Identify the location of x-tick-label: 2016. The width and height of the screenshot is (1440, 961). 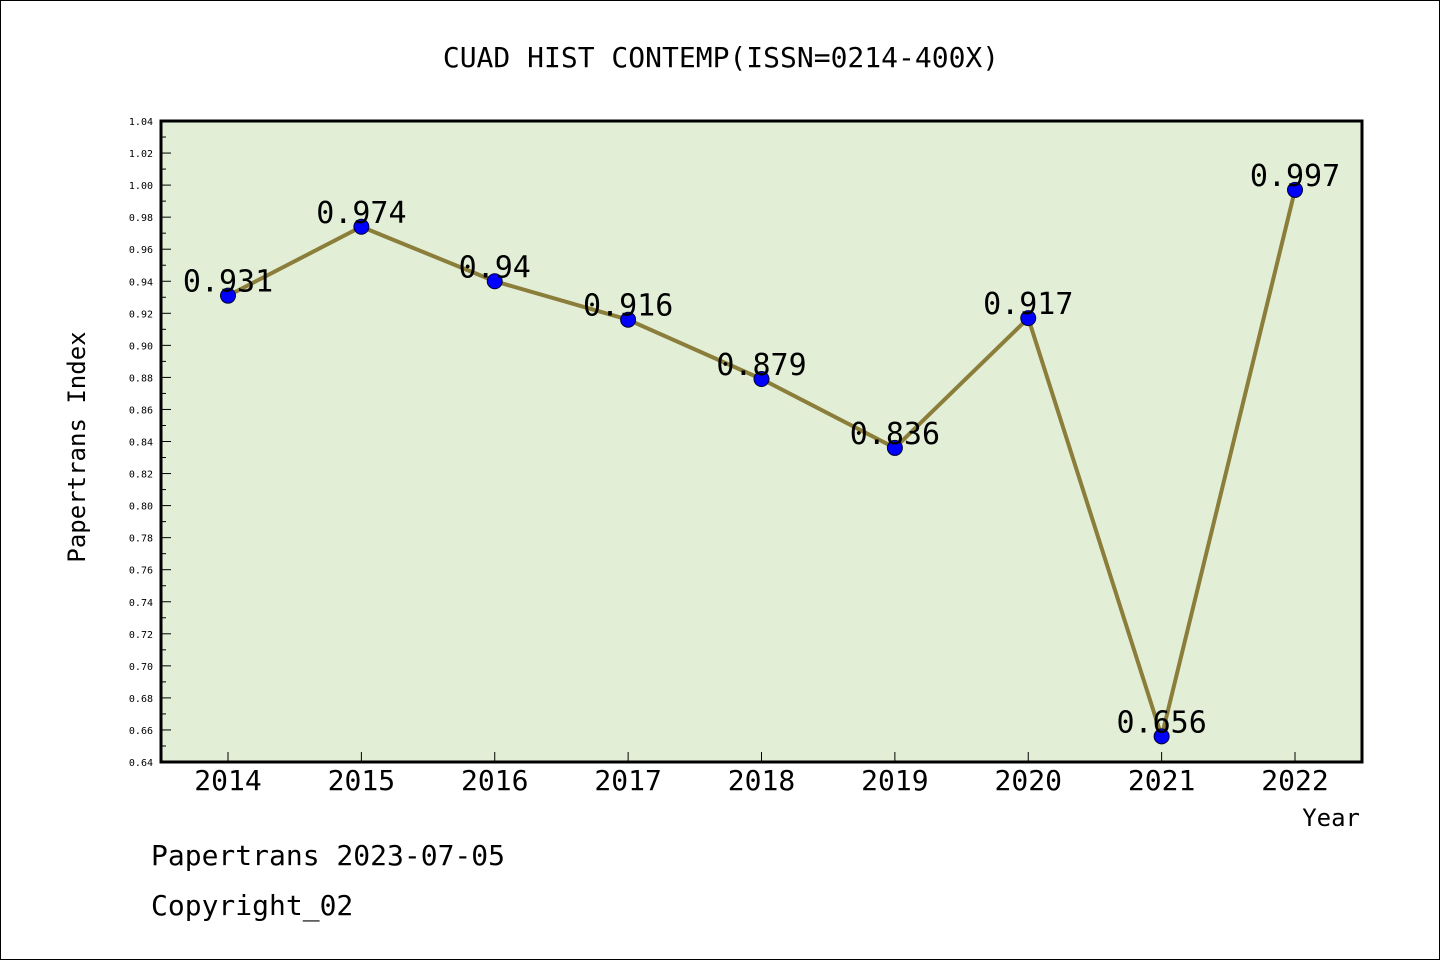
(494, 780).